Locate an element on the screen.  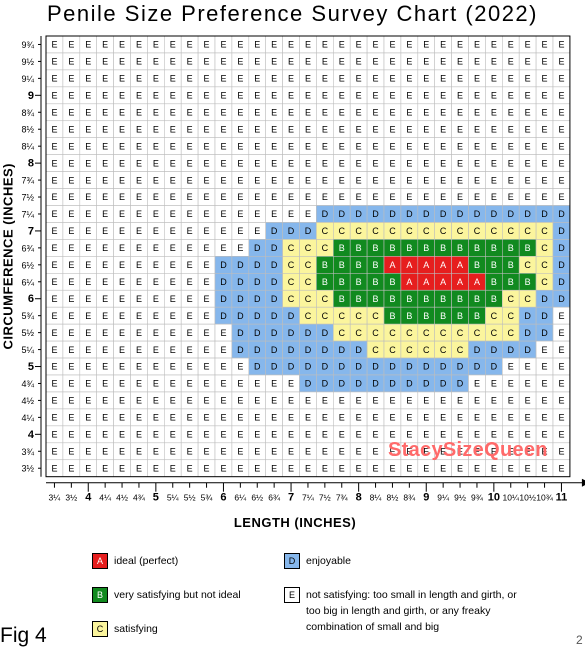
svg-text: C is located at coordinates (544, 265).